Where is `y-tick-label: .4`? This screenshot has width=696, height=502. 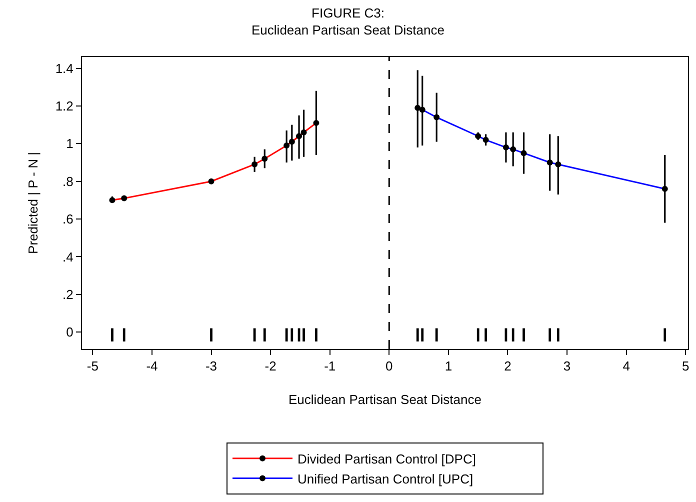
y-tick-label: .4 is located at coordinates (68, 256).